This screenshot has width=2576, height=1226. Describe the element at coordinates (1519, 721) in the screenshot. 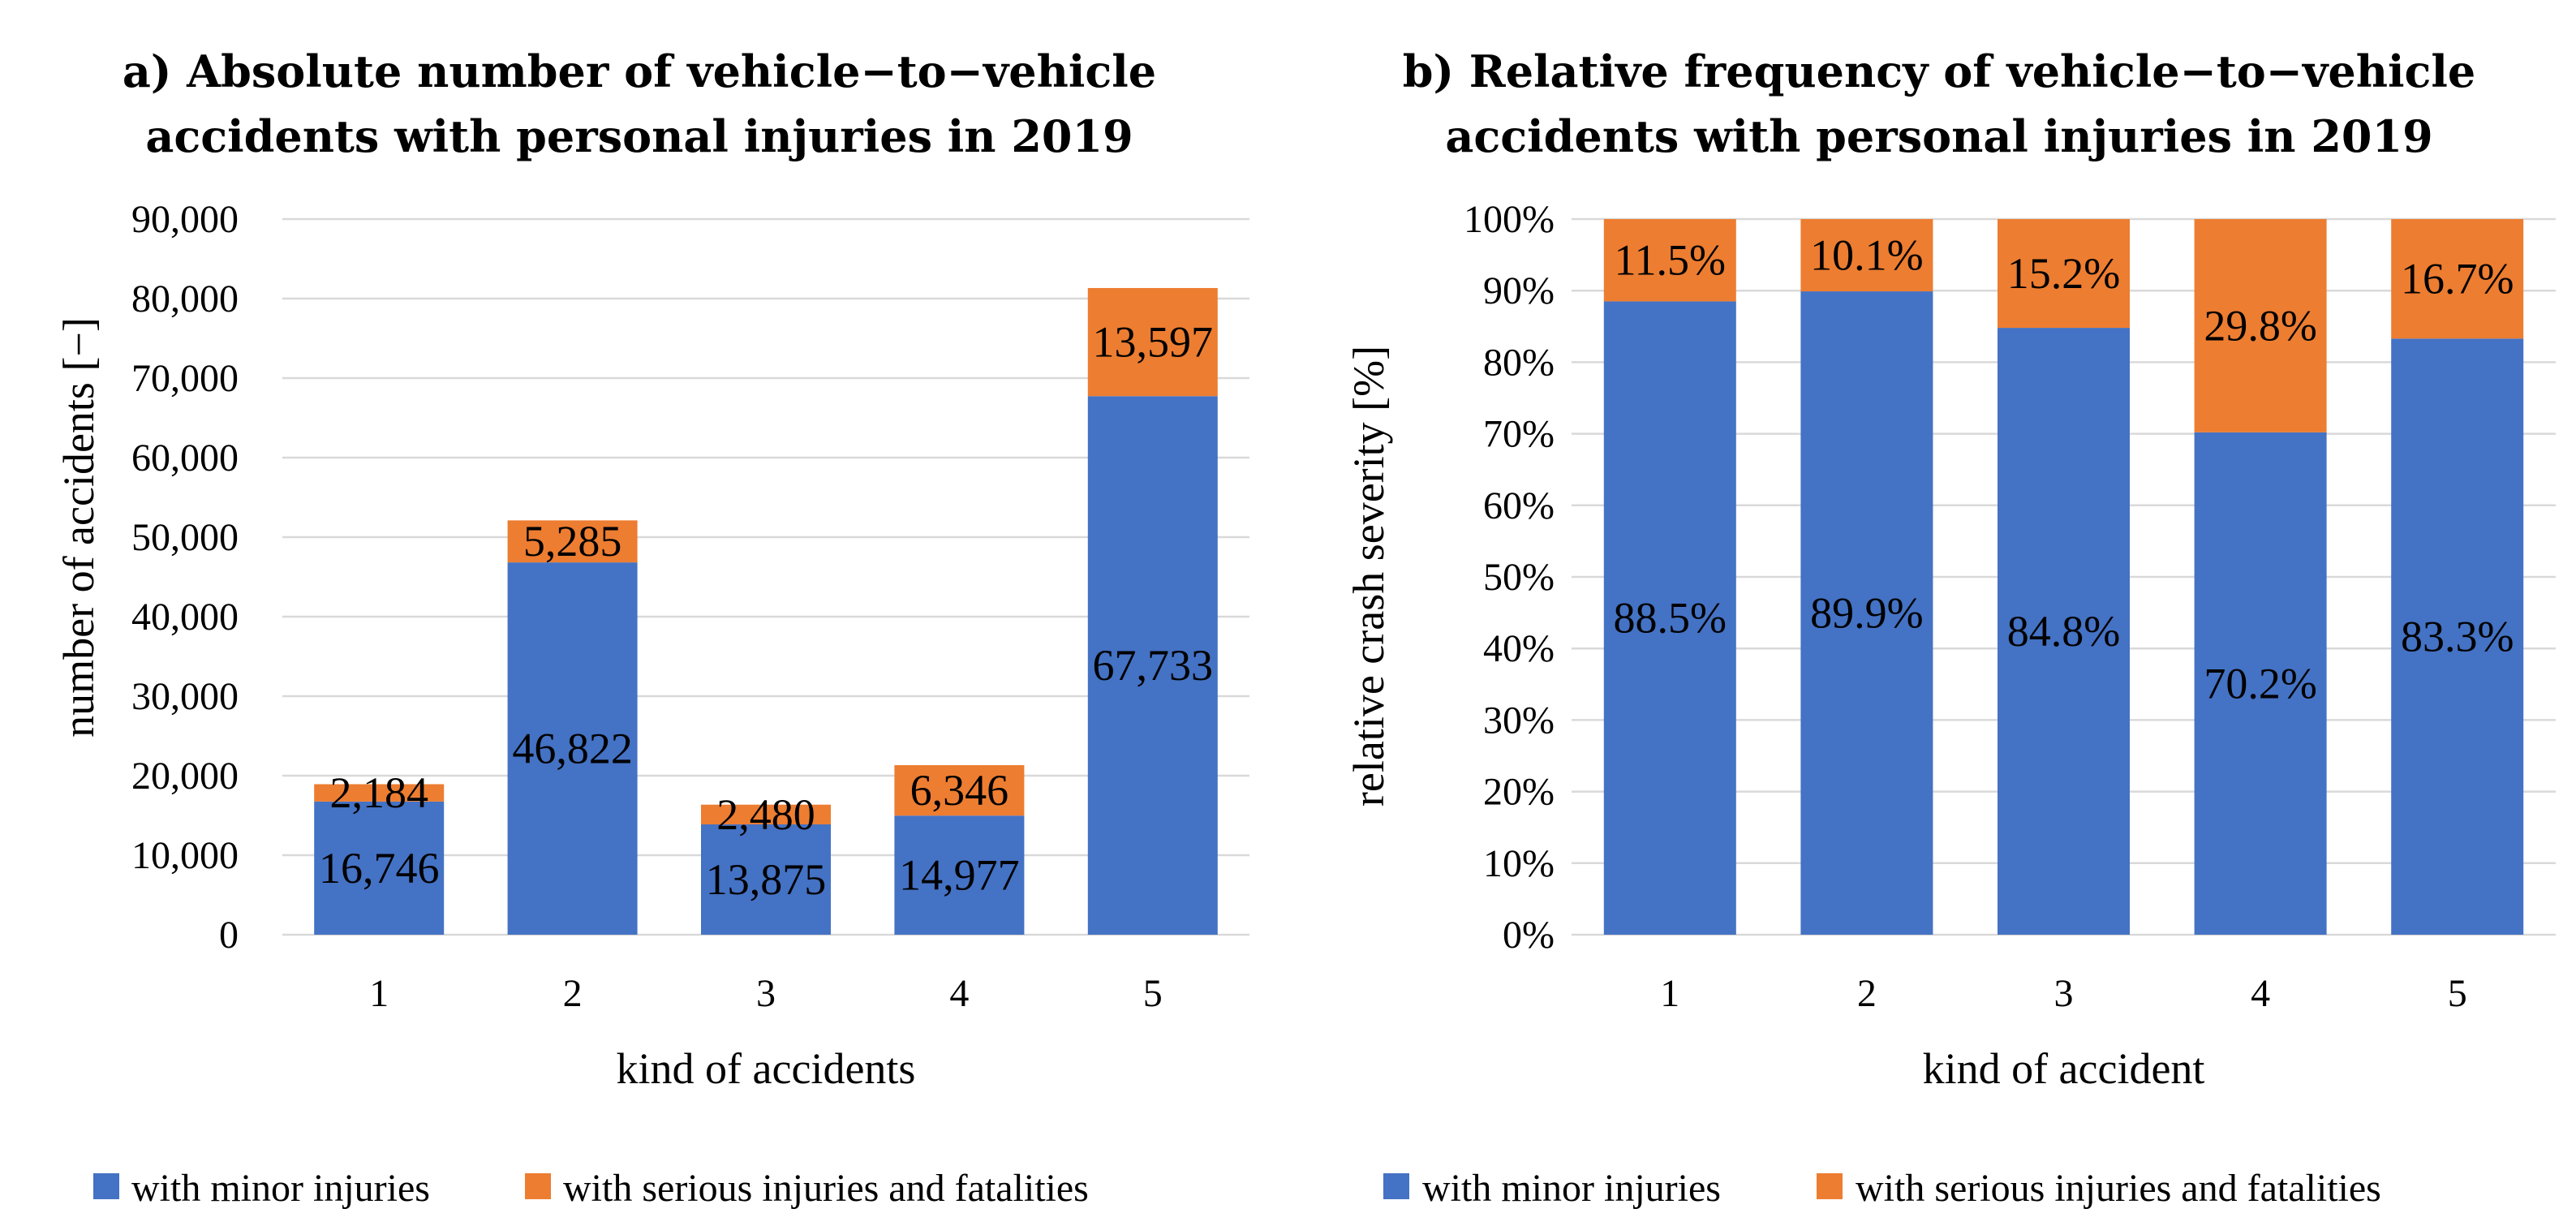

I see `y-tick-label: 30%` at that location.